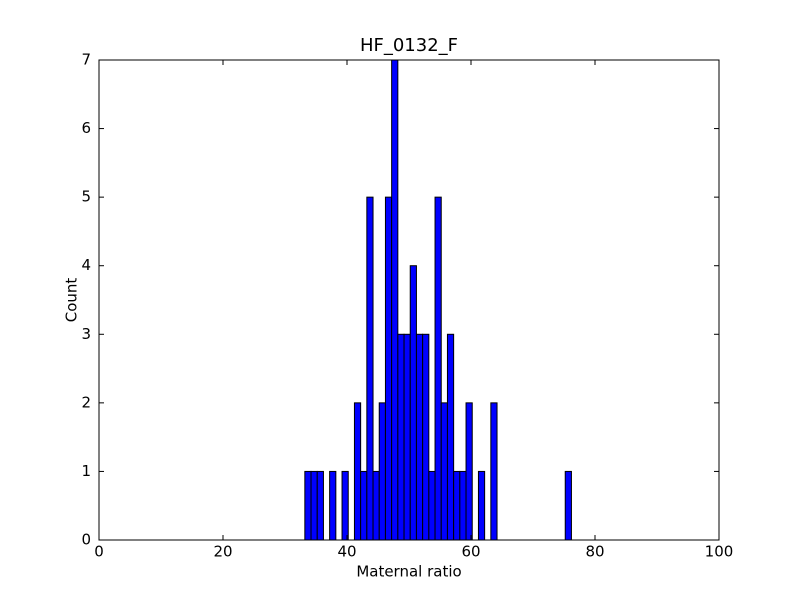  What do you see at coordinates (719, 552) in the screenshot?
I see `x-tick-label: 100` at bounding box center [719, 552].